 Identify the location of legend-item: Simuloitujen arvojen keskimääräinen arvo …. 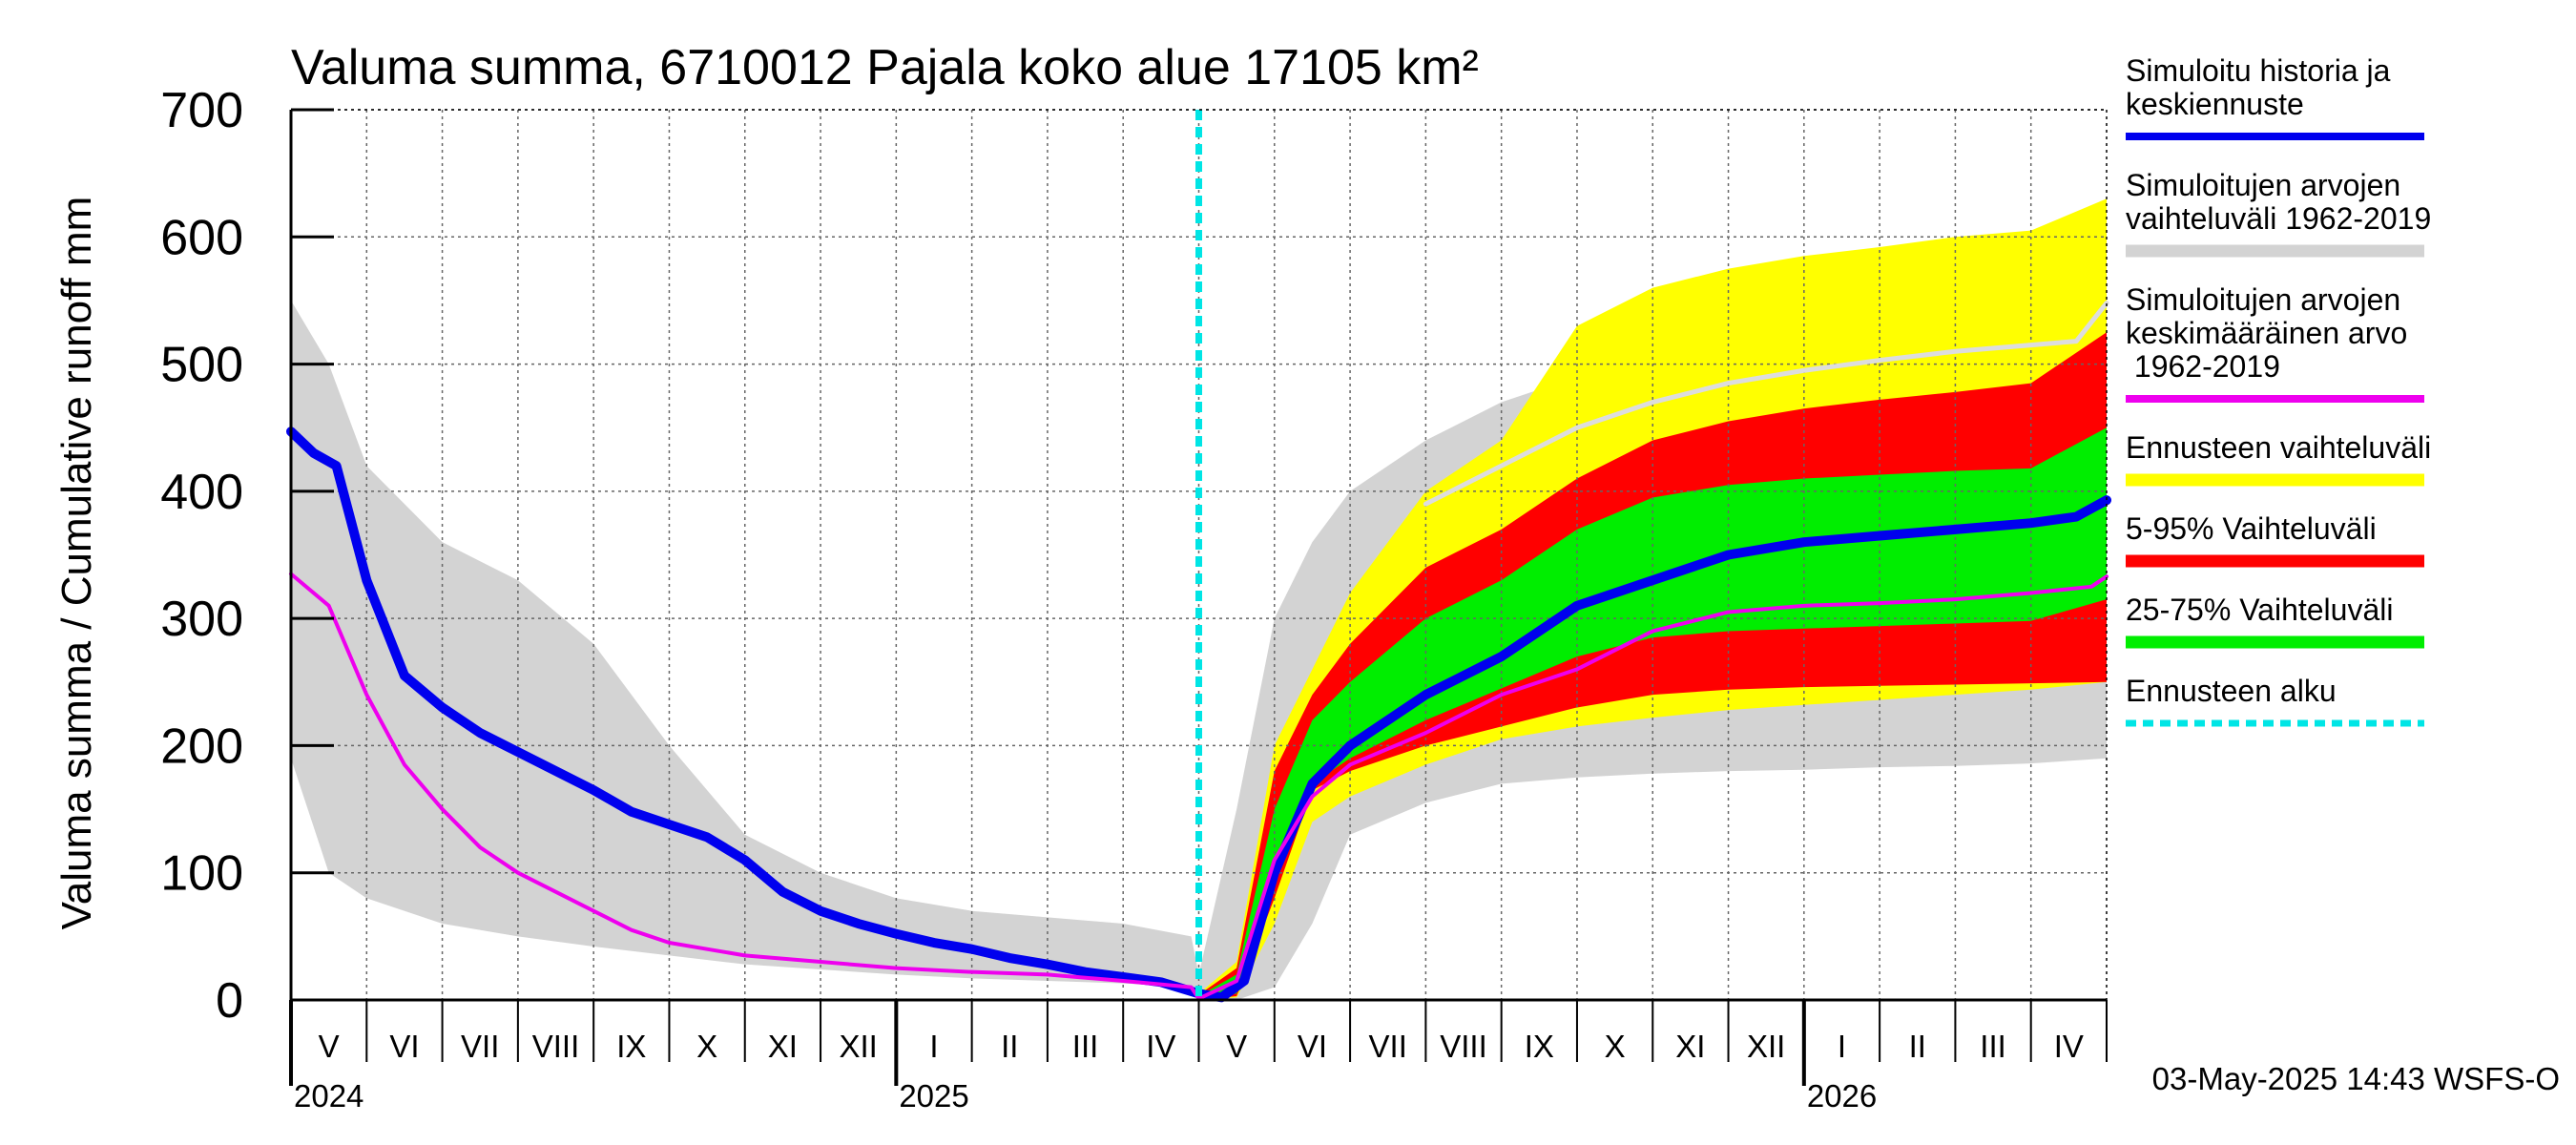
(2275, 342).